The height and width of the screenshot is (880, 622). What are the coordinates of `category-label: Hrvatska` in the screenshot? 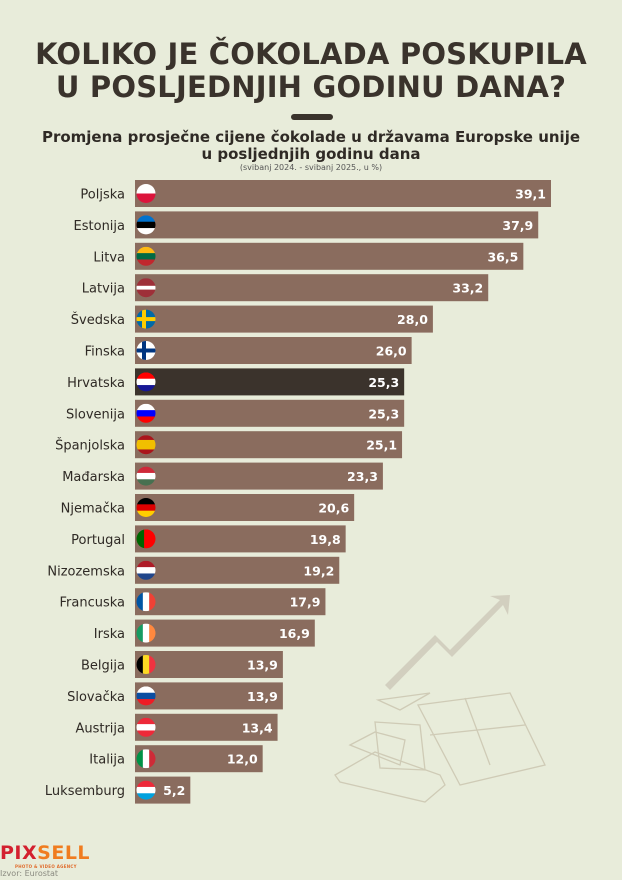 It's located at (96, 383).